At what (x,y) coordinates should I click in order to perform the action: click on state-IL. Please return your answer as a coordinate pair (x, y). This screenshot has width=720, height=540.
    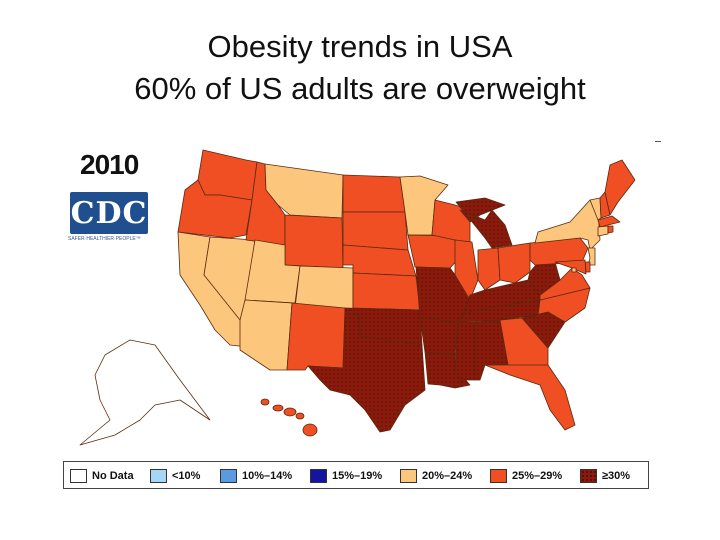
    Looking at the image, I should click on (466, 270).